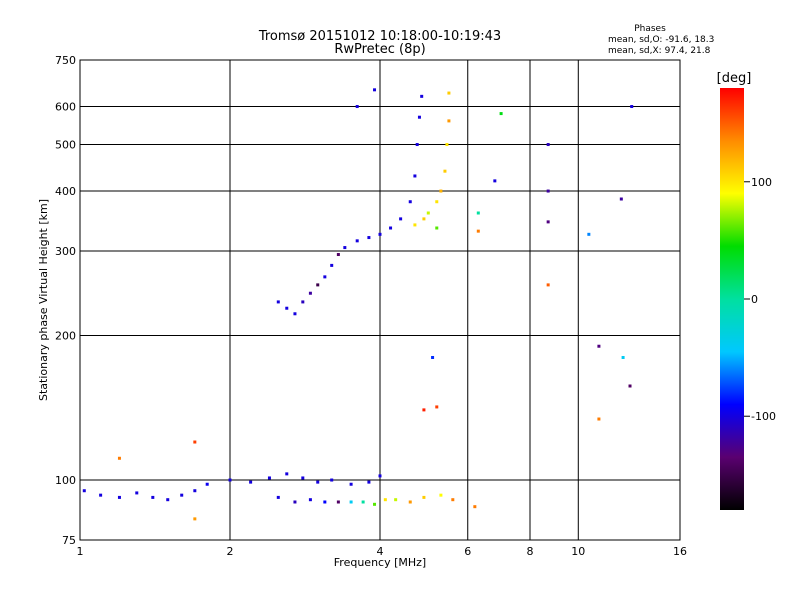 This screenshot has width=800, height=600. Describe the element at coordinates (65, 300) in the screenshot. I see `y-axis-ticks: 75 100 200 300 400 500 600 750` at that location.